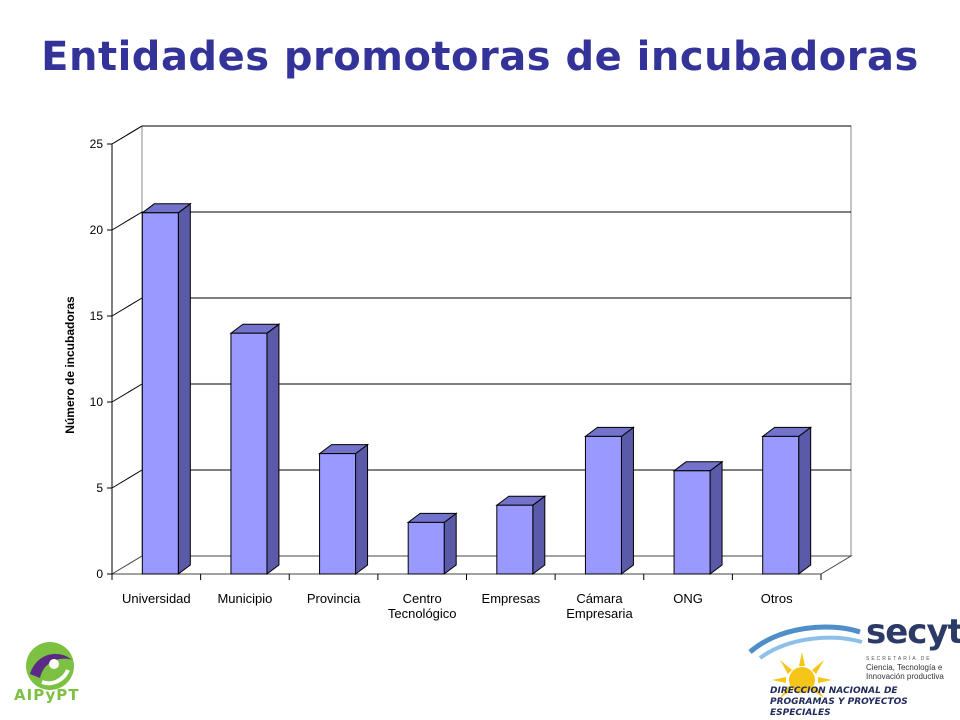  Describe the element at coordinates (805, 661) in the screenshot. I see `secyt-sun-logo-icon` at that location.